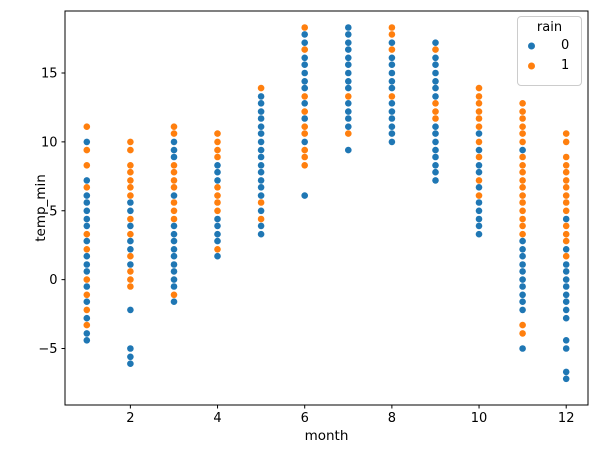  What do you see at coordinates (565, 65) in the screenshot?
I see `legend-entry-label: 1` at bounding box center [565, 65].